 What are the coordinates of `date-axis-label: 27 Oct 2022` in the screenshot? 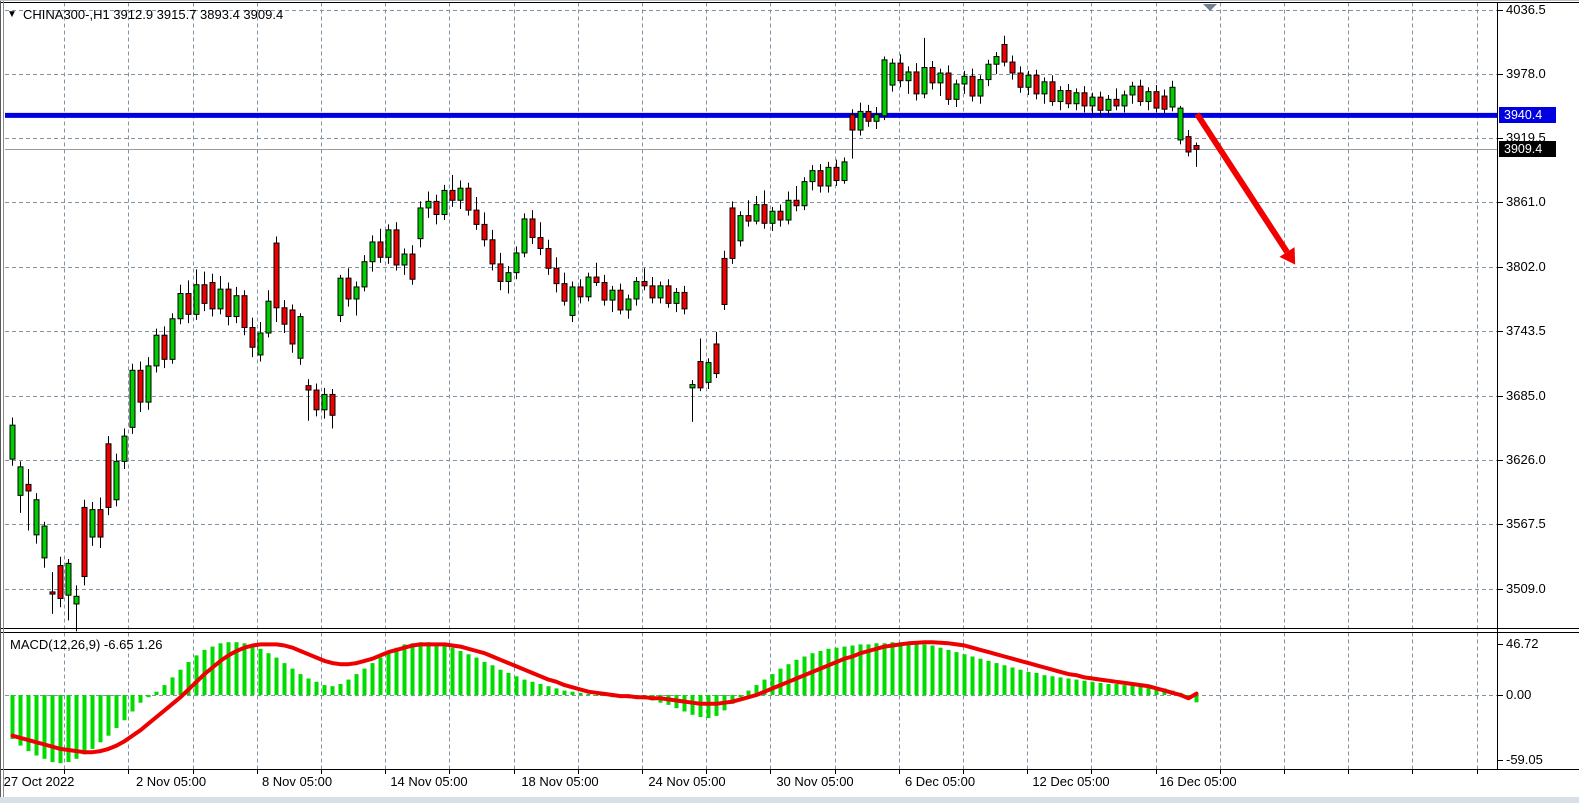 It's located at (39, 781).